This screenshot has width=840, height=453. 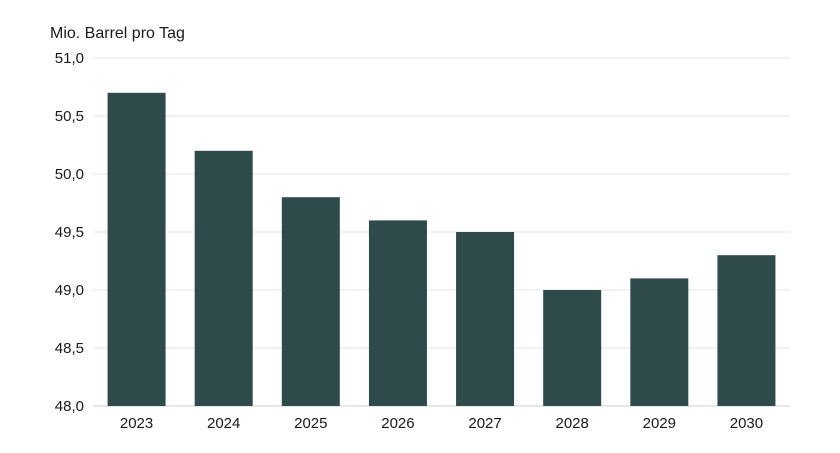 I want to click on y-tick-label: 49,5, so click(x=69, y=232).